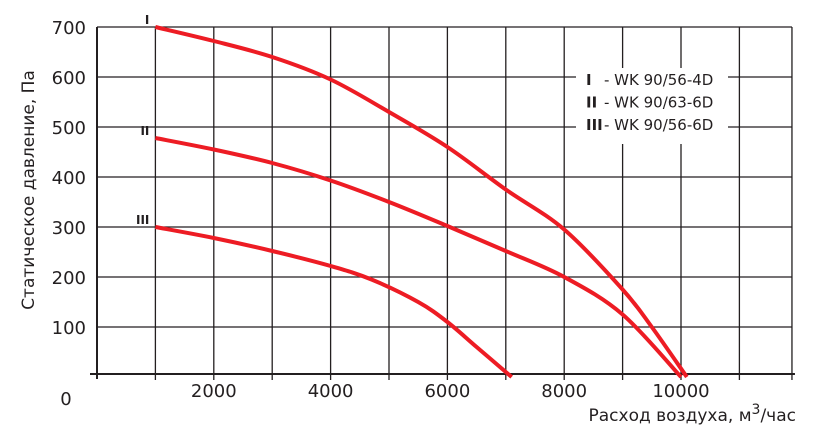 Image resolution: width=817 pixels, height=437 pixels. What do you see at coordinates (69, 328) in the screenshot?
I see `y-tick-label: 100` at bounding box center [69, 328].